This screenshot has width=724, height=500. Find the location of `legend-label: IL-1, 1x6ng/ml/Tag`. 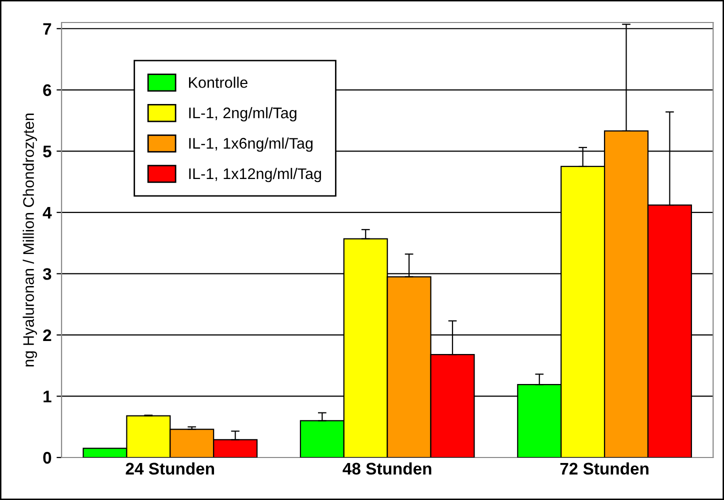

legend-label: IL-1, 1x6ng/ml/Tag is located at coordinates (251, 145).